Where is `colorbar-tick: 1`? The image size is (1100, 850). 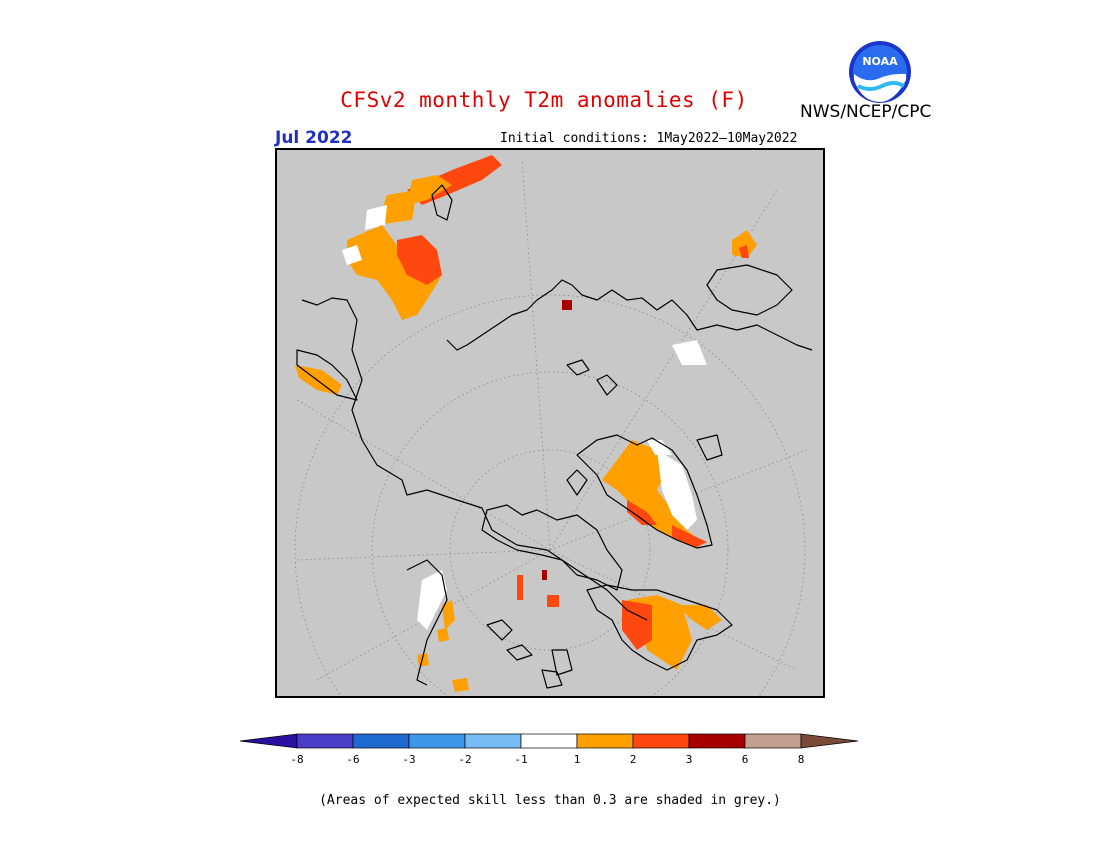
colorbar-tick: 1 is located at coordinates (577, 759).